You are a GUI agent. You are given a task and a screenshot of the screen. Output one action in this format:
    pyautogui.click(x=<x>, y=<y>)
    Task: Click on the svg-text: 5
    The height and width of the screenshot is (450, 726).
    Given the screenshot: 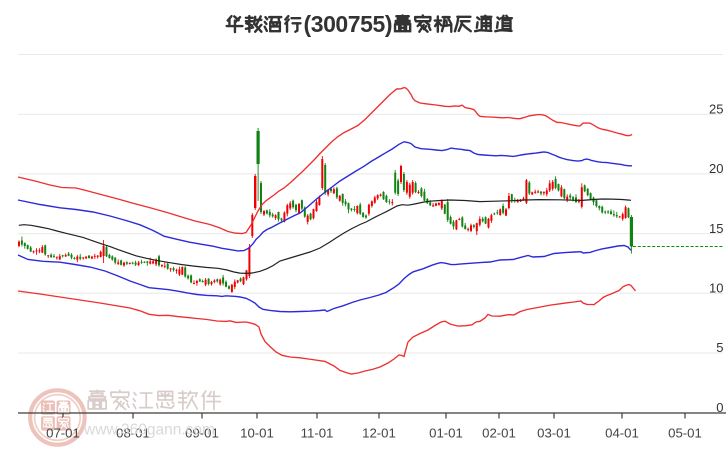 What is the action you would take?
    pyautogui.click(x=719, y=347)
    